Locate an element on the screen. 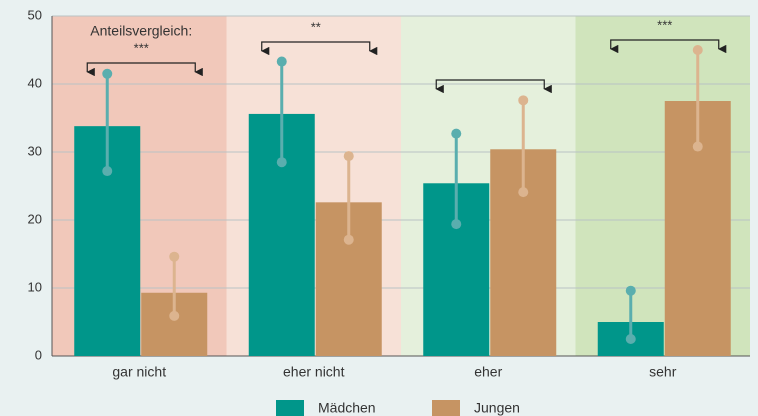 This screenshot has width=758, height=416. x-tick-label: gar nicht is located at coordinates (139, 372).